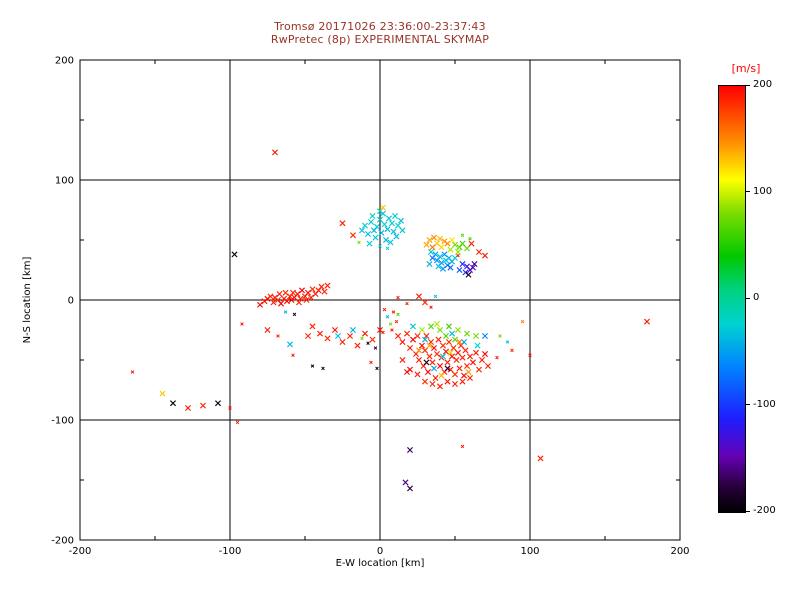  I want to click on y-tick-label: 100, so click(64, 181).